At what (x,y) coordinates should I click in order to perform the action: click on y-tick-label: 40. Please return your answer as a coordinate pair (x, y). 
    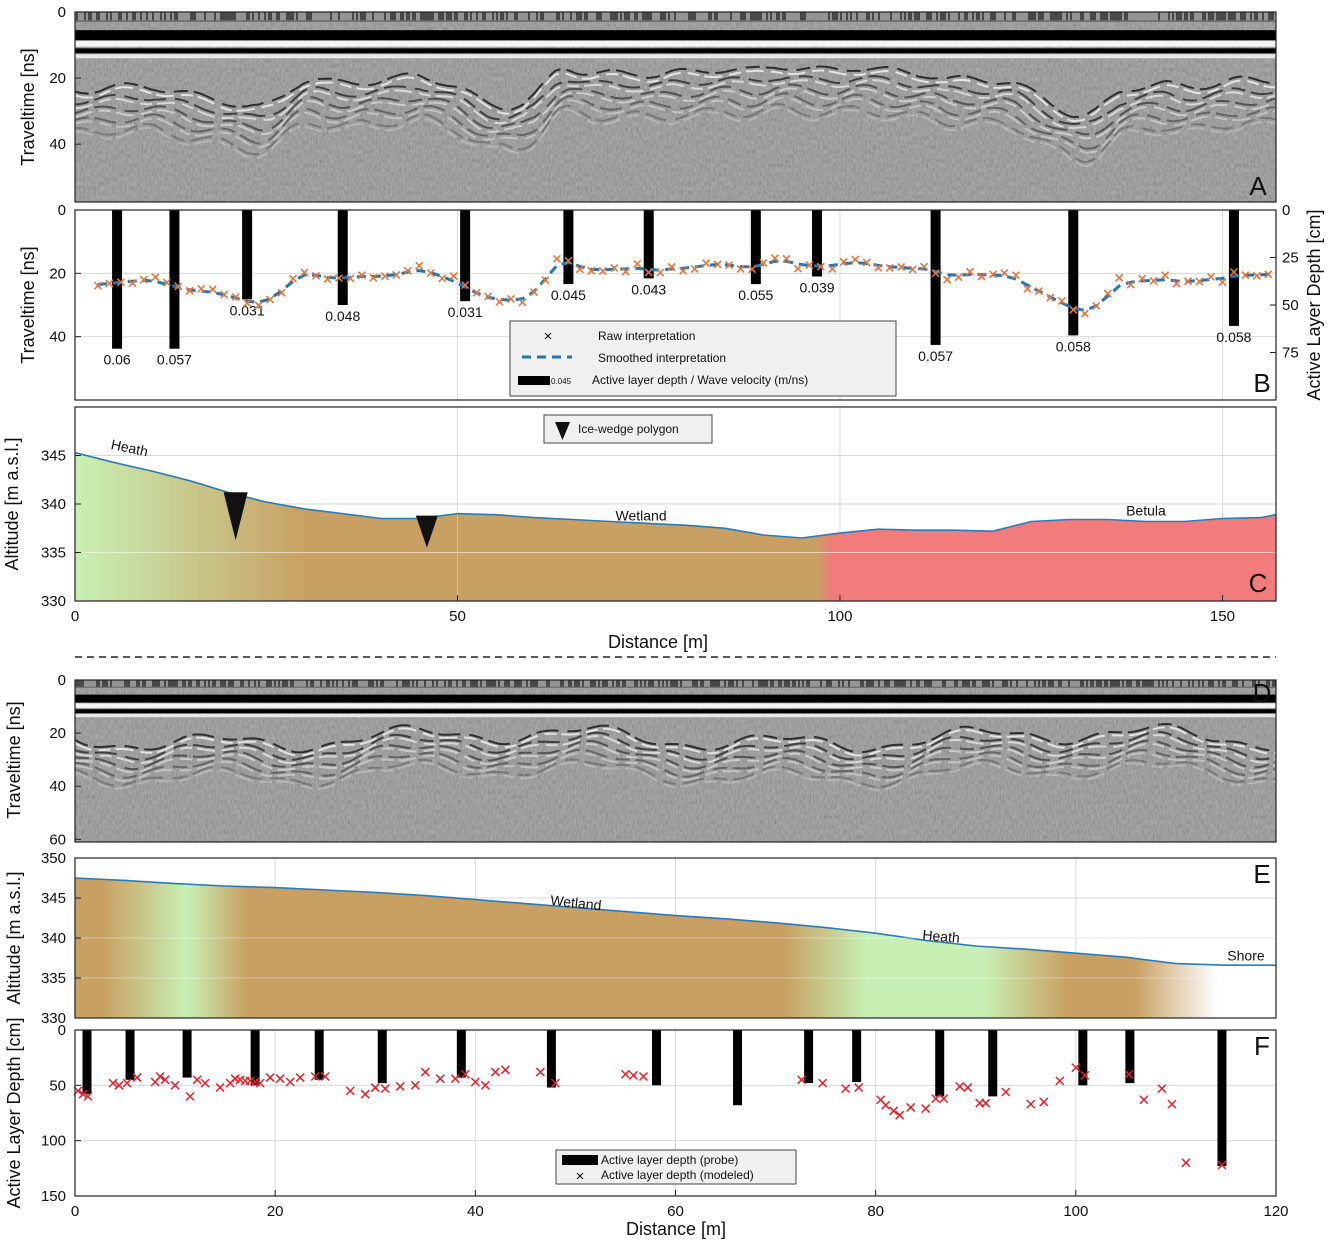
    Looking at the image, I should click on (57, 144).